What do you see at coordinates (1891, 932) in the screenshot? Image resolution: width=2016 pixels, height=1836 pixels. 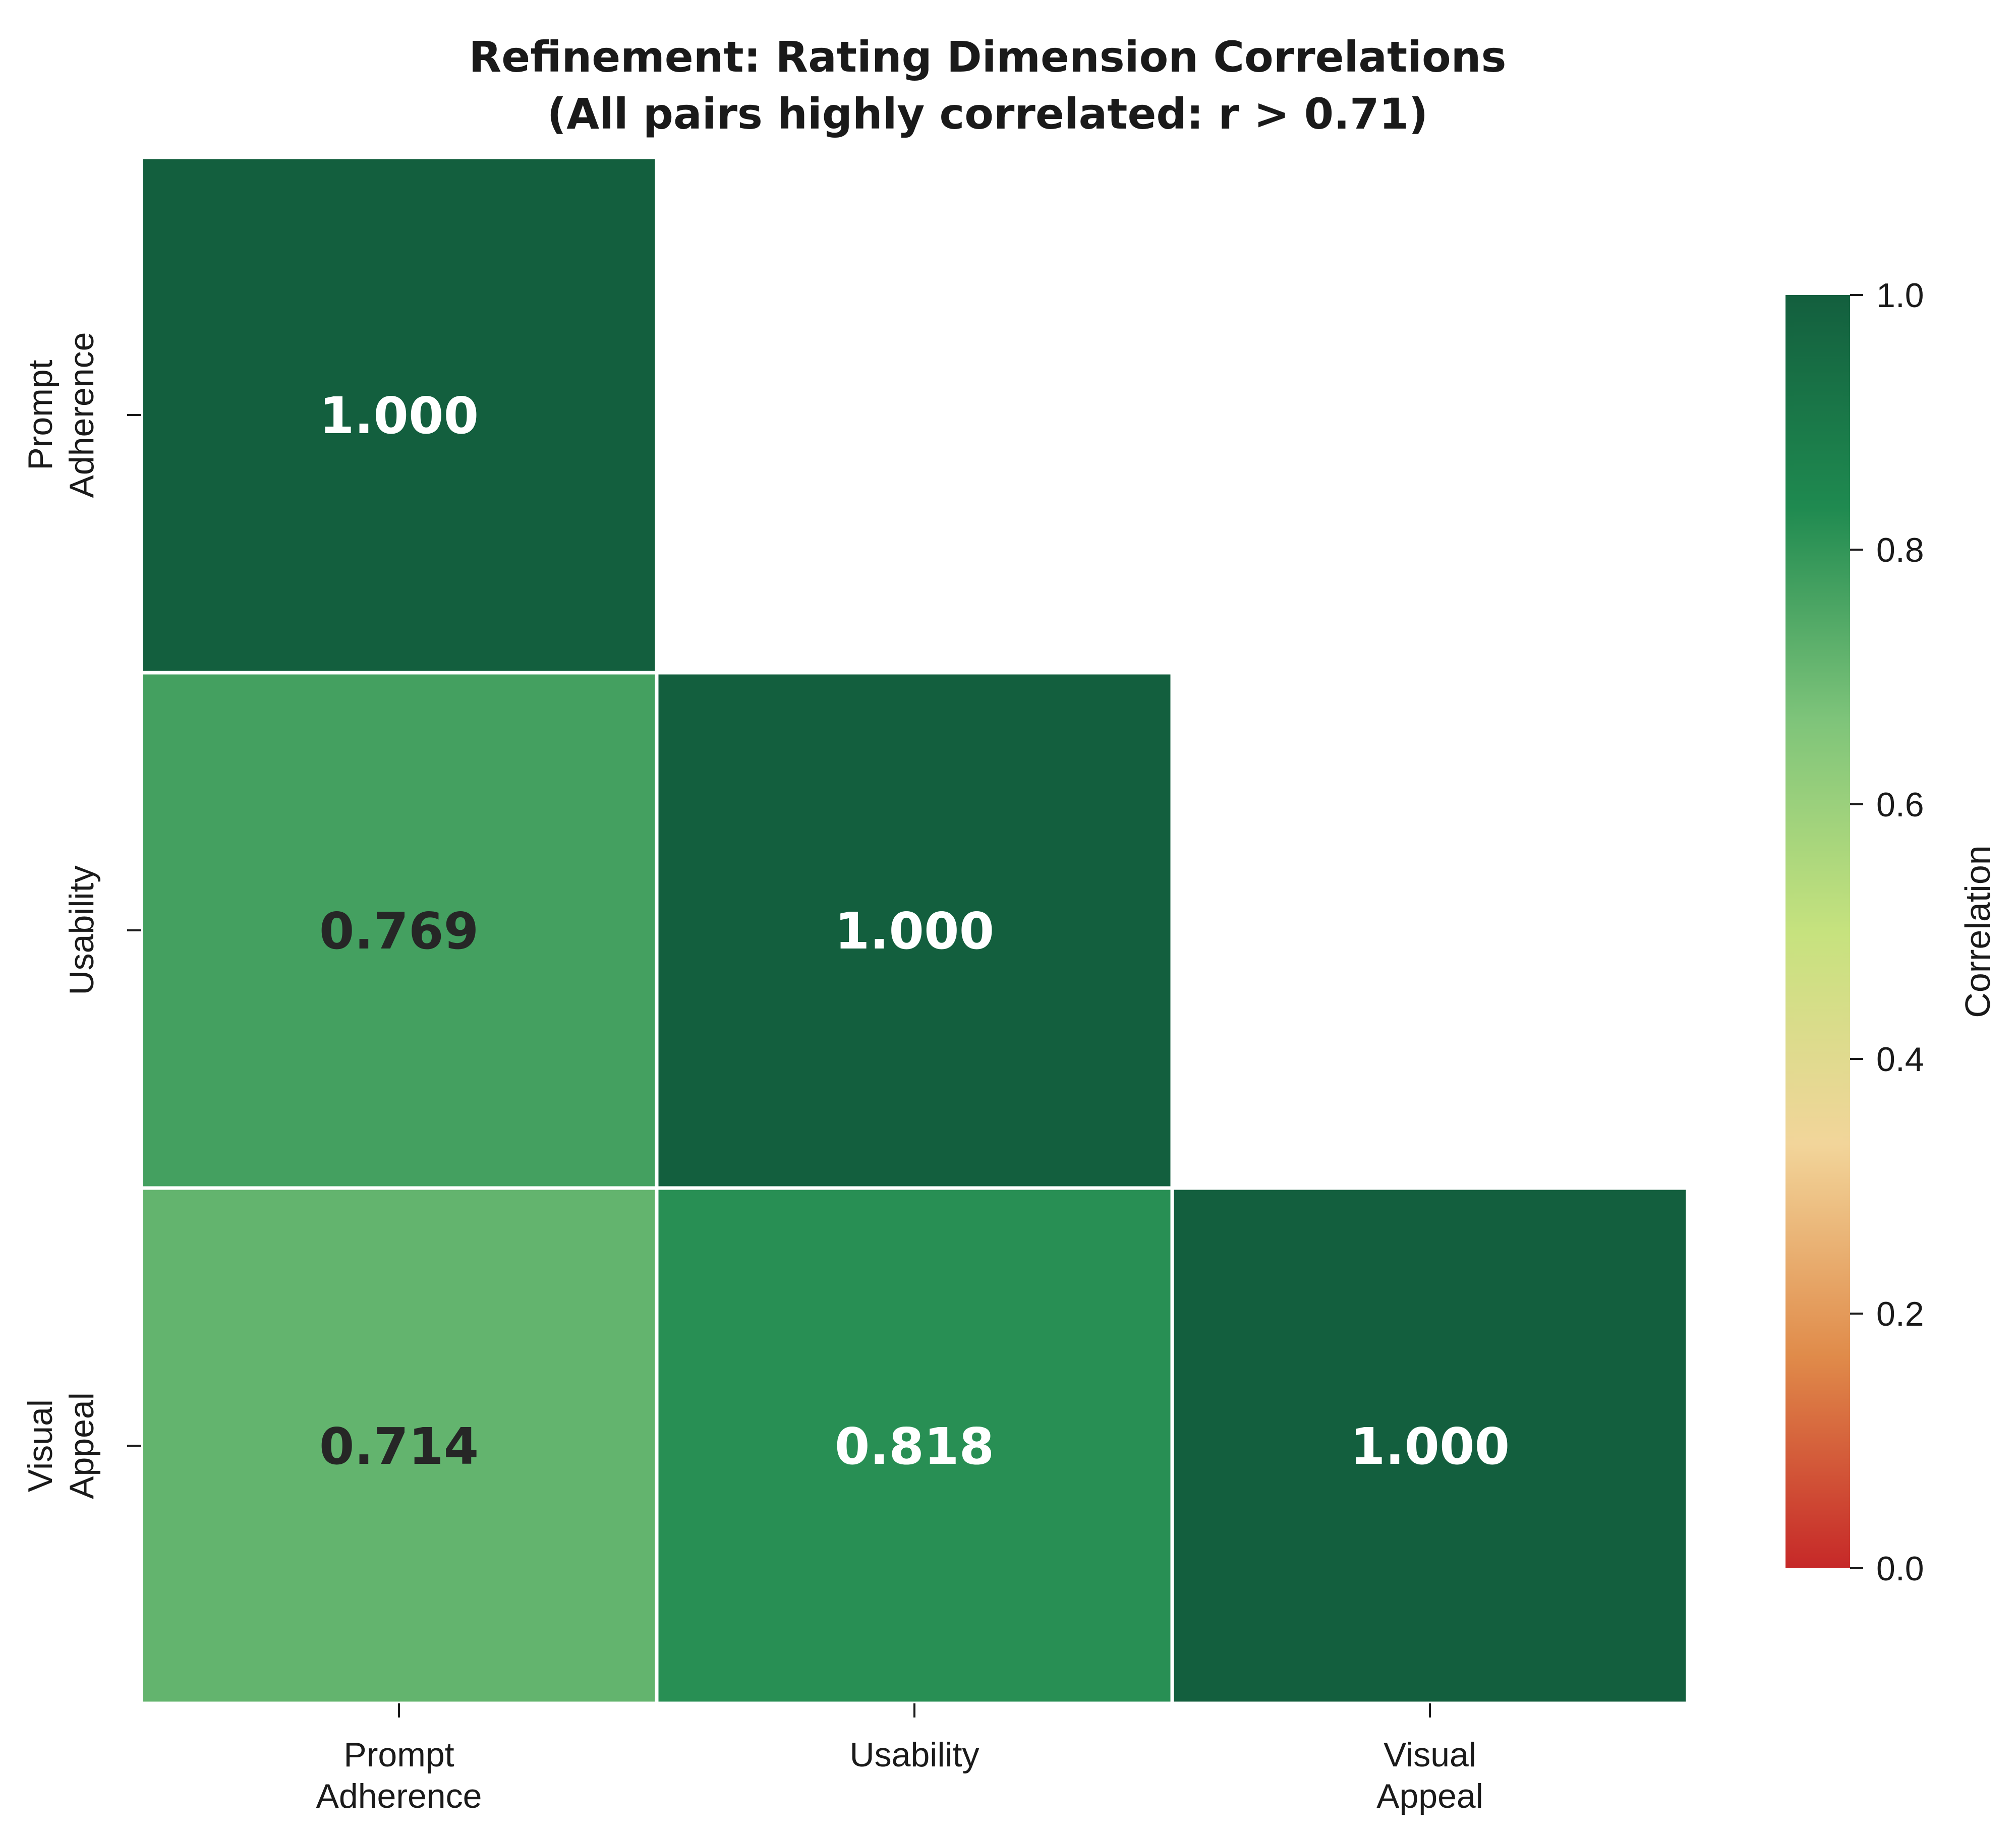 I see `colorbar: 0.0 0.2 0.4 0.6 0.8 1.0 Correlation` at bounding box center [1891, 932].